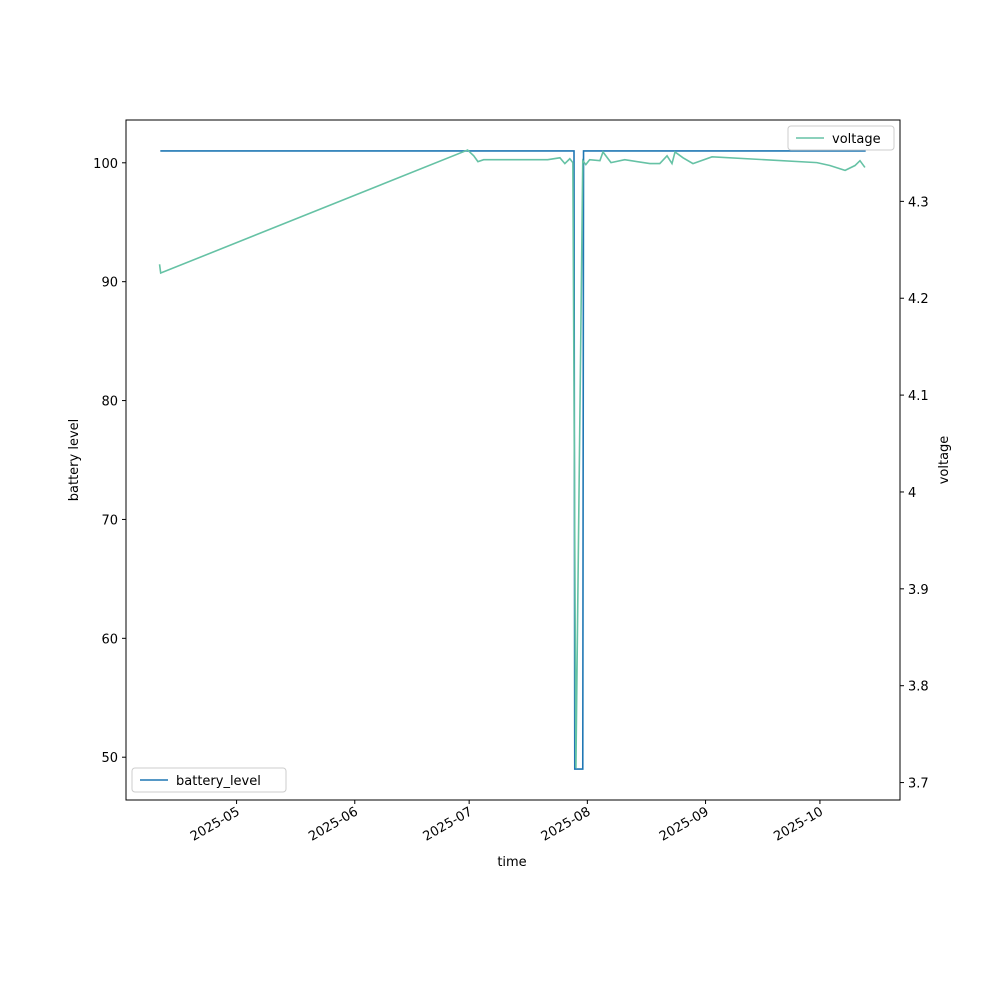 This screenshot has width=1000, height=1000. Describe the element at coordinates (918, 590) in the screenshot. I see `y2-tick-label: 3.9` at that location.